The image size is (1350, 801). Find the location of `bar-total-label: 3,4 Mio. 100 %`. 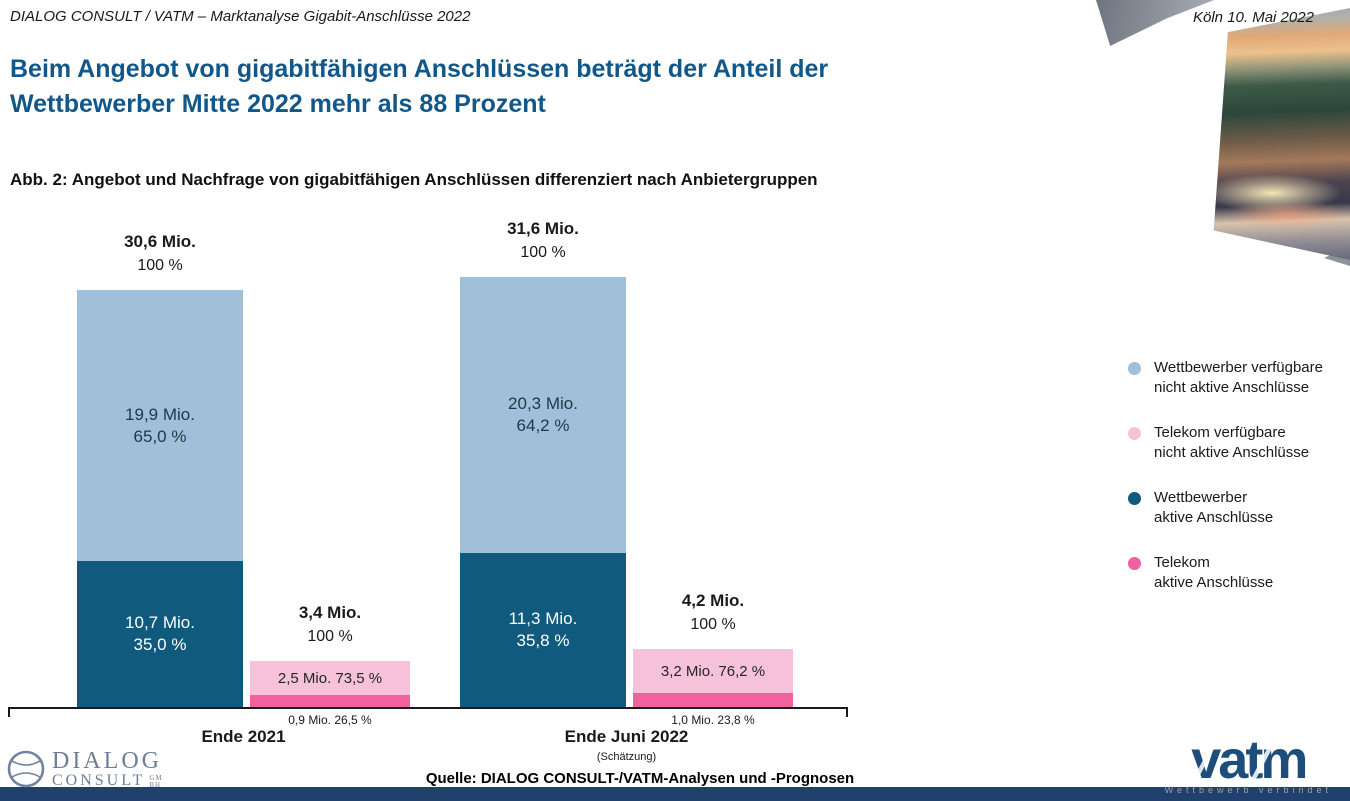

bar-total-label: 3,4 Mio. 100 % is located at coordinates (330, 624).